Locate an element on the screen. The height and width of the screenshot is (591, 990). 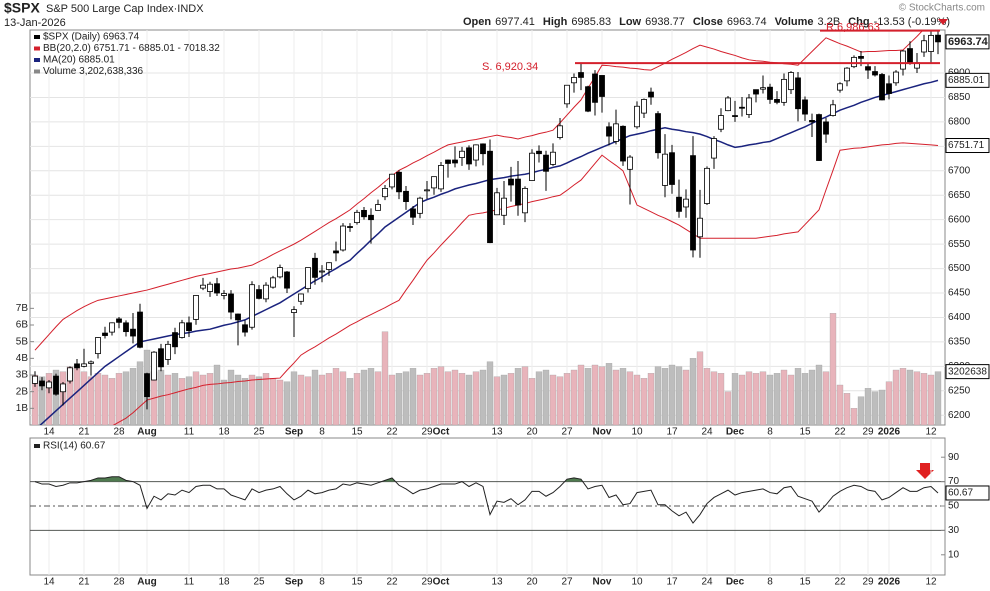
quote-label: Open is located at coordinates (477, 22).